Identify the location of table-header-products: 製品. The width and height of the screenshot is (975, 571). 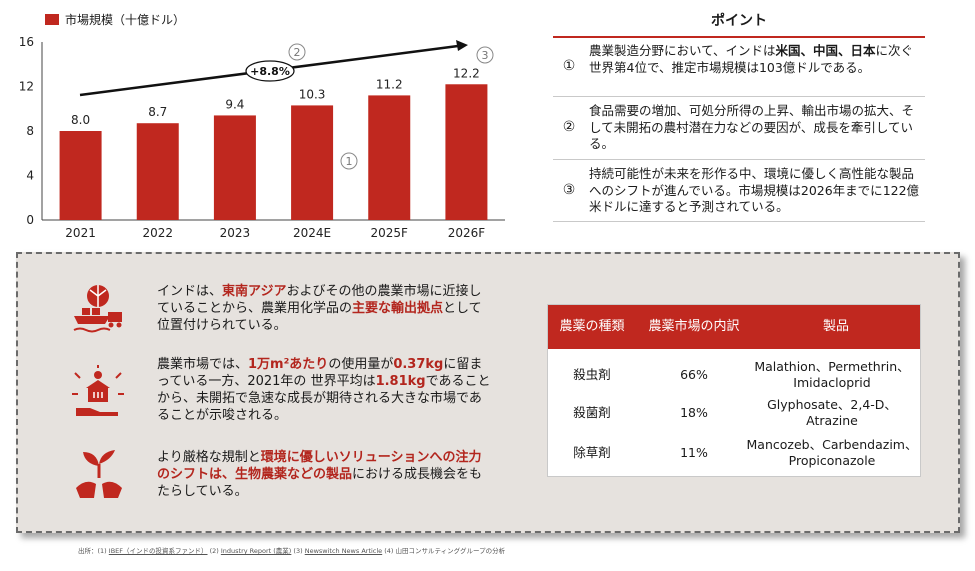
(835, 326).